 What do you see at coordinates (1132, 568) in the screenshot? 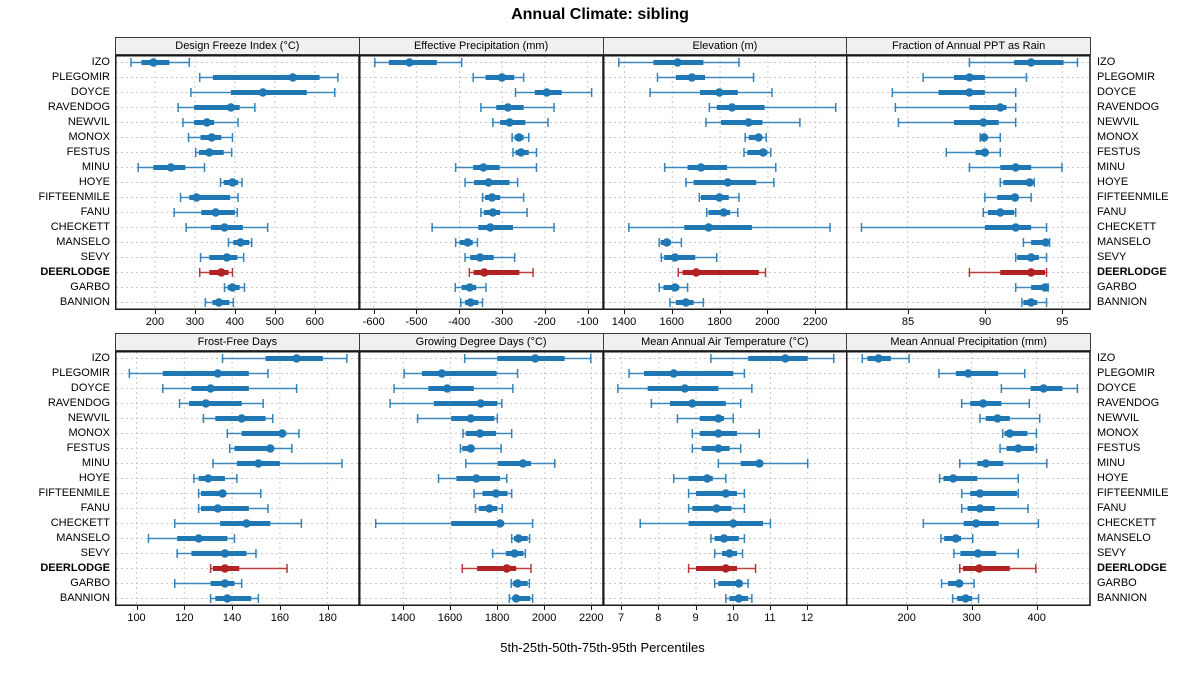
I see `site-label-DEERLODGE: DEERLODGE` at bounding box center [1132, 568].